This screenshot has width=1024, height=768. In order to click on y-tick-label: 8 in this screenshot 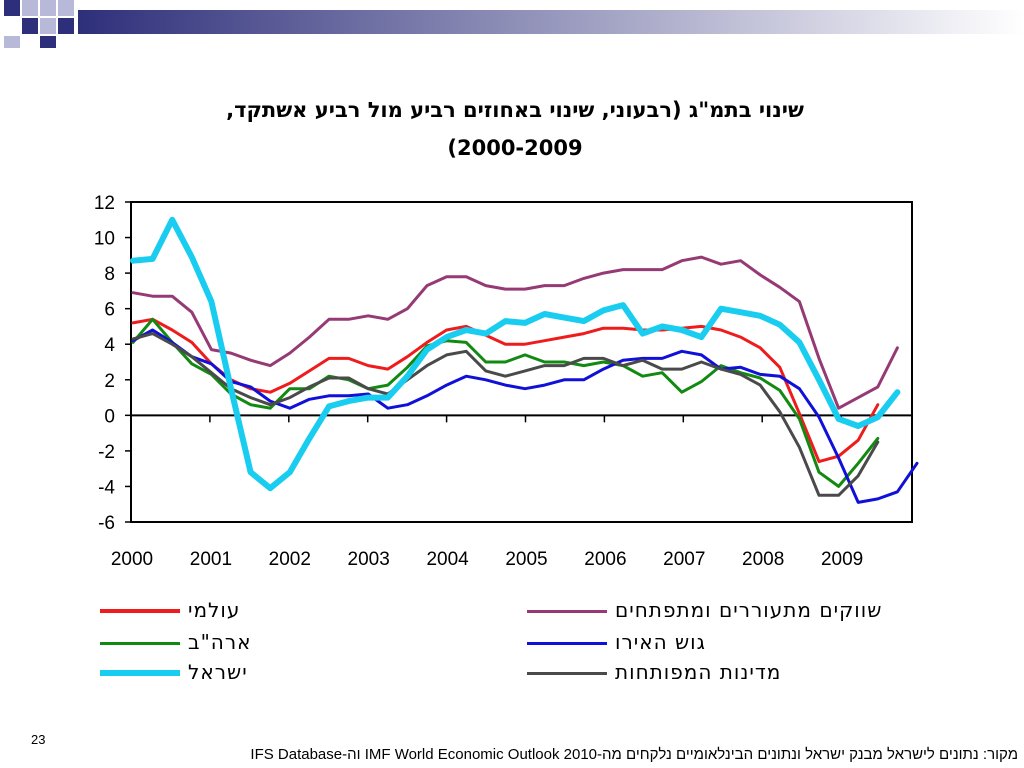, I will do `click(109, 274)`.